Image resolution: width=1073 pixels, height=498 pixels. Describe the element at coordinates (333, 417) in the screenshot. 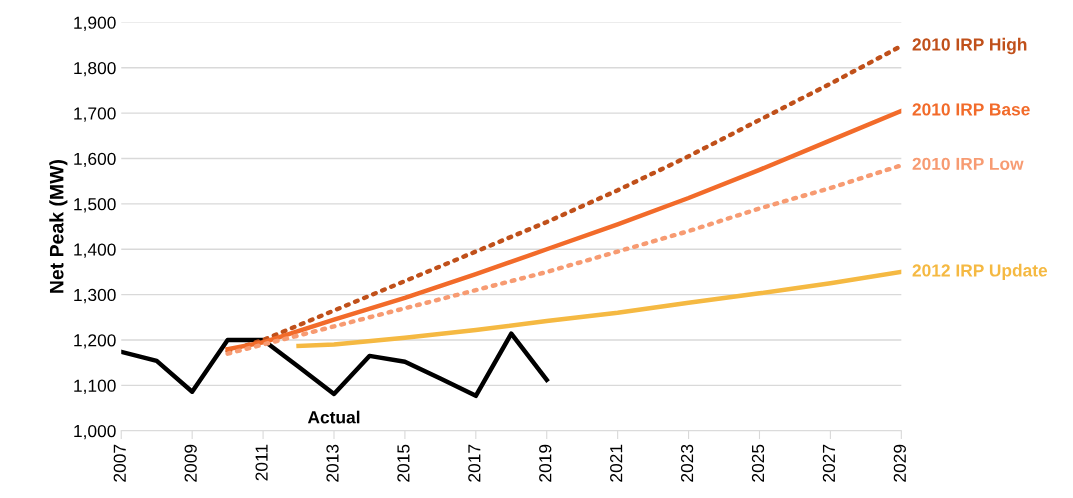

I see `annotation: Actual` at that location.